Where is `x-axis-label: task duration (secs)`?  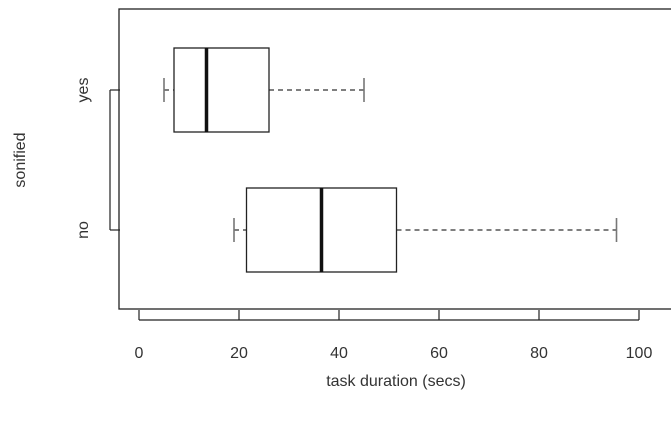
x-axis-label: task duration (secs) is located at coordinates (396, 381).